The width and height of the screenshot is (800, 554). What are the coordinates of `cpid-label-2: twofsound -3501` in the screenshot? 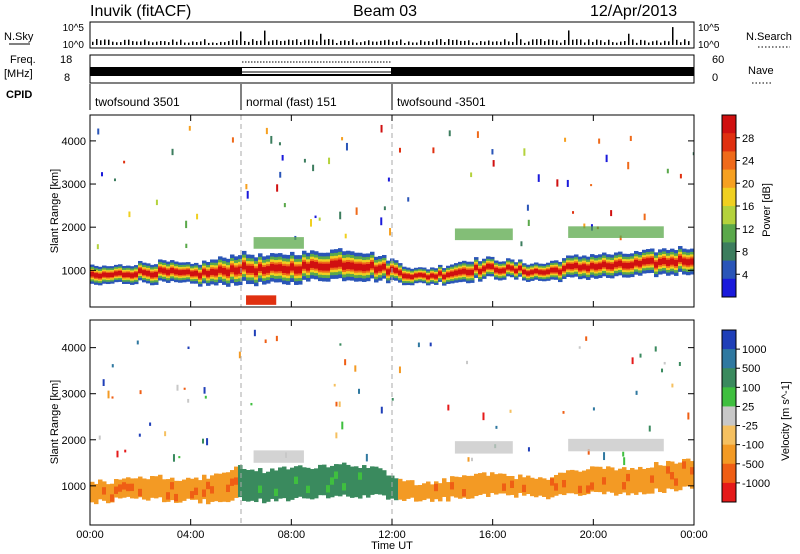 It's located at (441, 102).